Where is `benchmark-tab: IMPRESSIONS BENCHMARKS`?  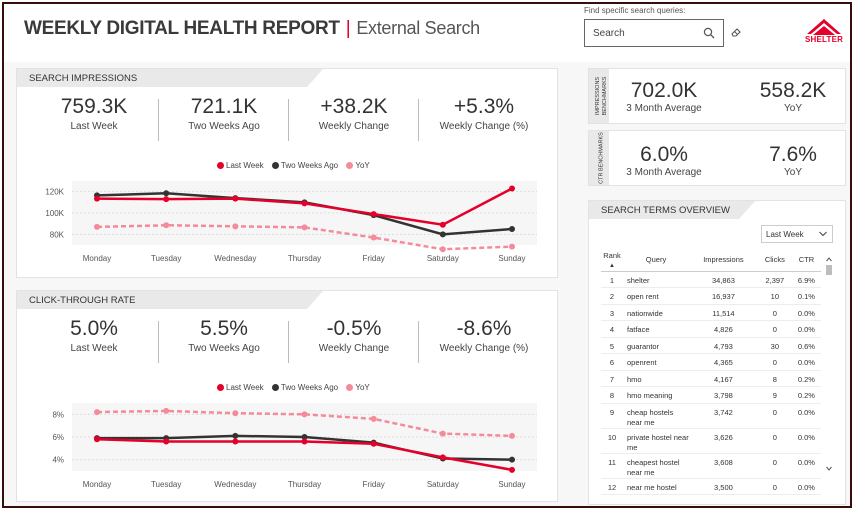 benchmark-tab: IMPRESSIONS BENCHMARKS is located at coordinates (599, 96).